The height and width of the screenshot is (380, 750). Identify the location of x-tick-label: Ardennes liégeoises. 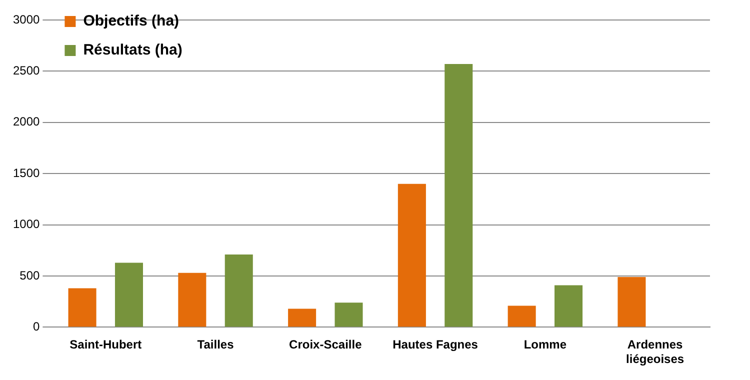
(655, 352).